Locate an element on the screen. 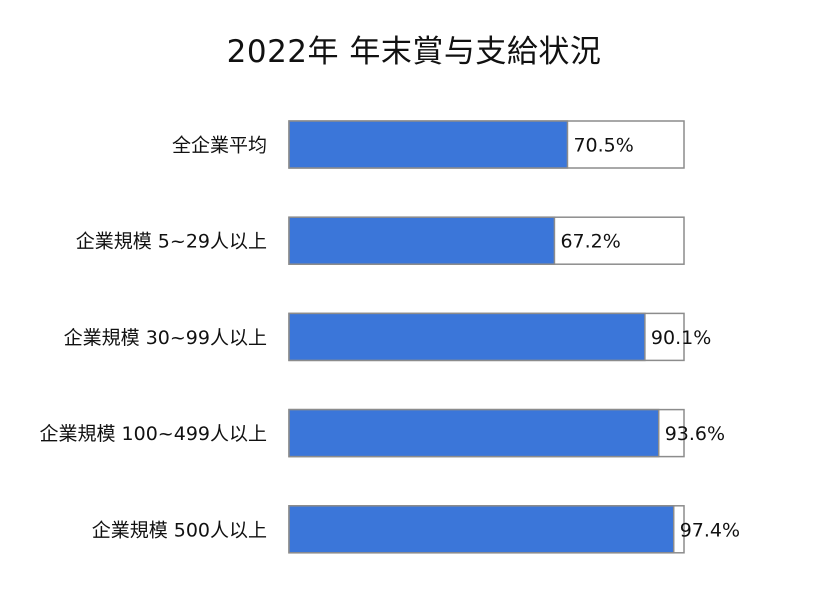 The image size is (828, 590). category-label: 企業規模 30~99人以上 is located at coordinates (165, 338).